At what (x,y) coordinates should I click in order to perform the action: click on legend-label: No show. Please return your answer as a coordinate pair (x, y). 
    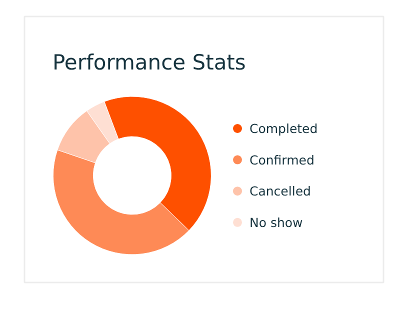
    Looking at the image, I should click on (276, 222).